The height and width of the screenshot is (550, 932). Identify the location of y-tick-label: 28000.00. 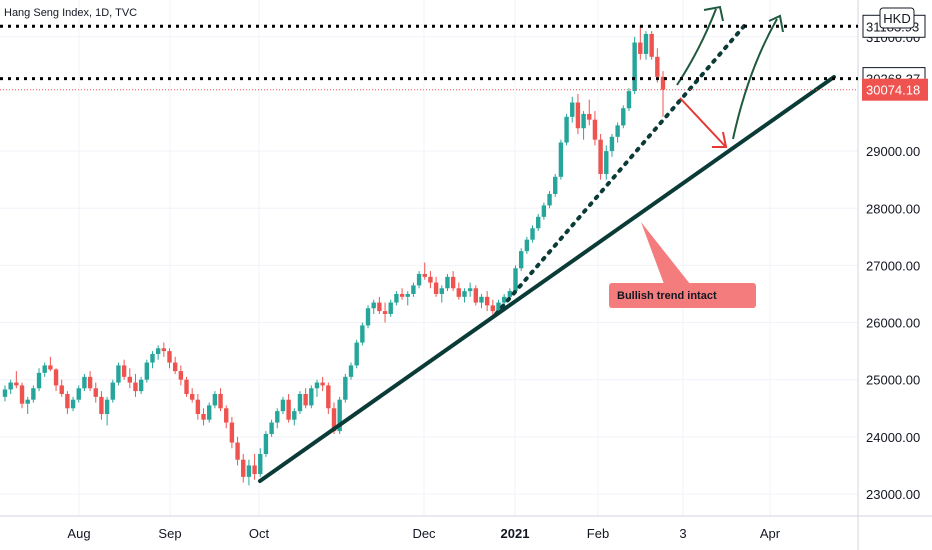
(893, 208).